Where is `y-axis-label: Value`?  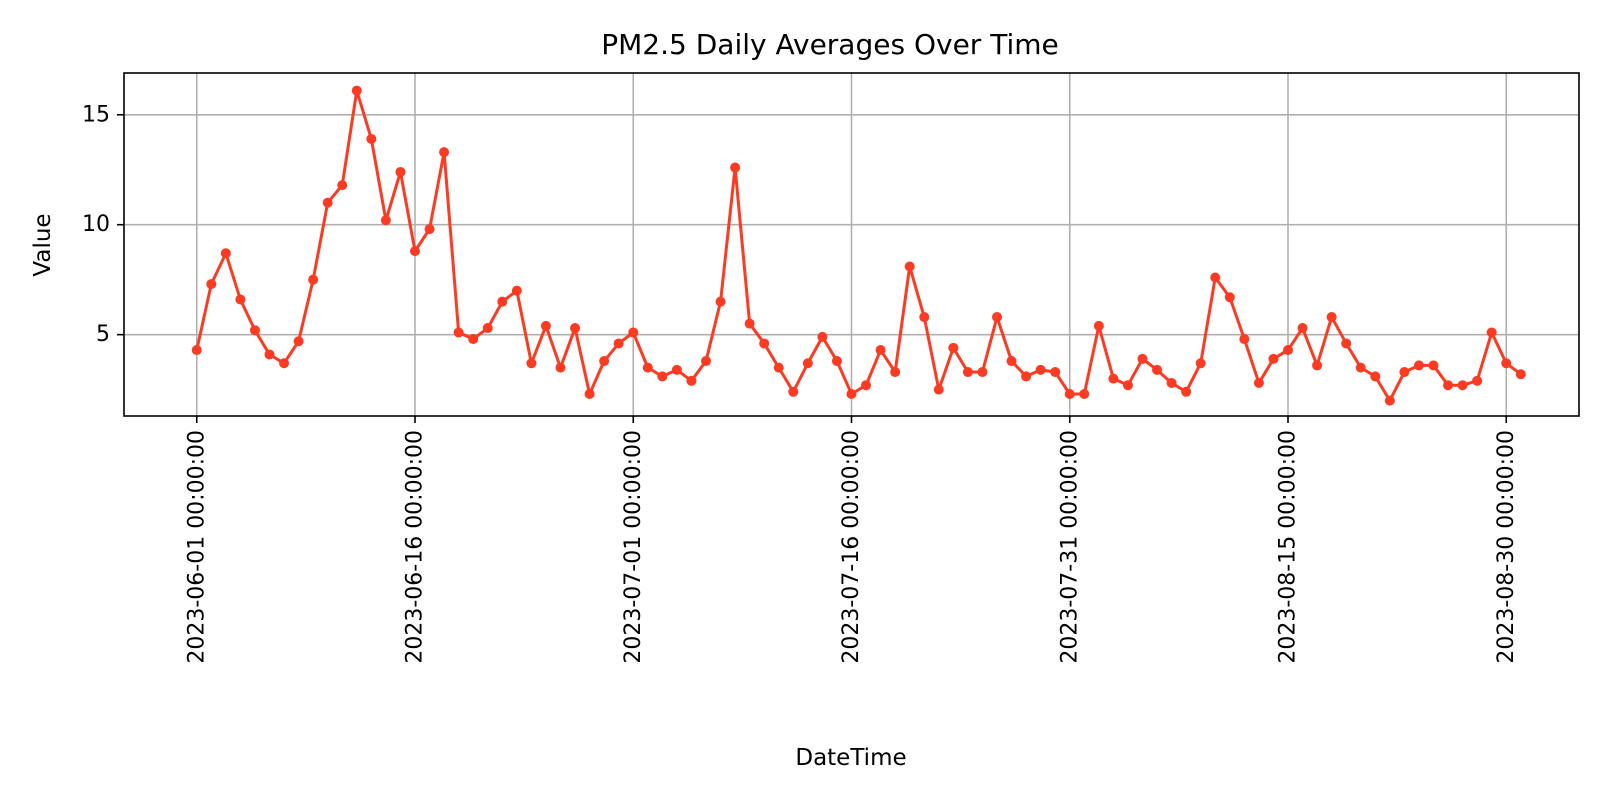 y-axis-label: Value is located at coordinates (43, 244).